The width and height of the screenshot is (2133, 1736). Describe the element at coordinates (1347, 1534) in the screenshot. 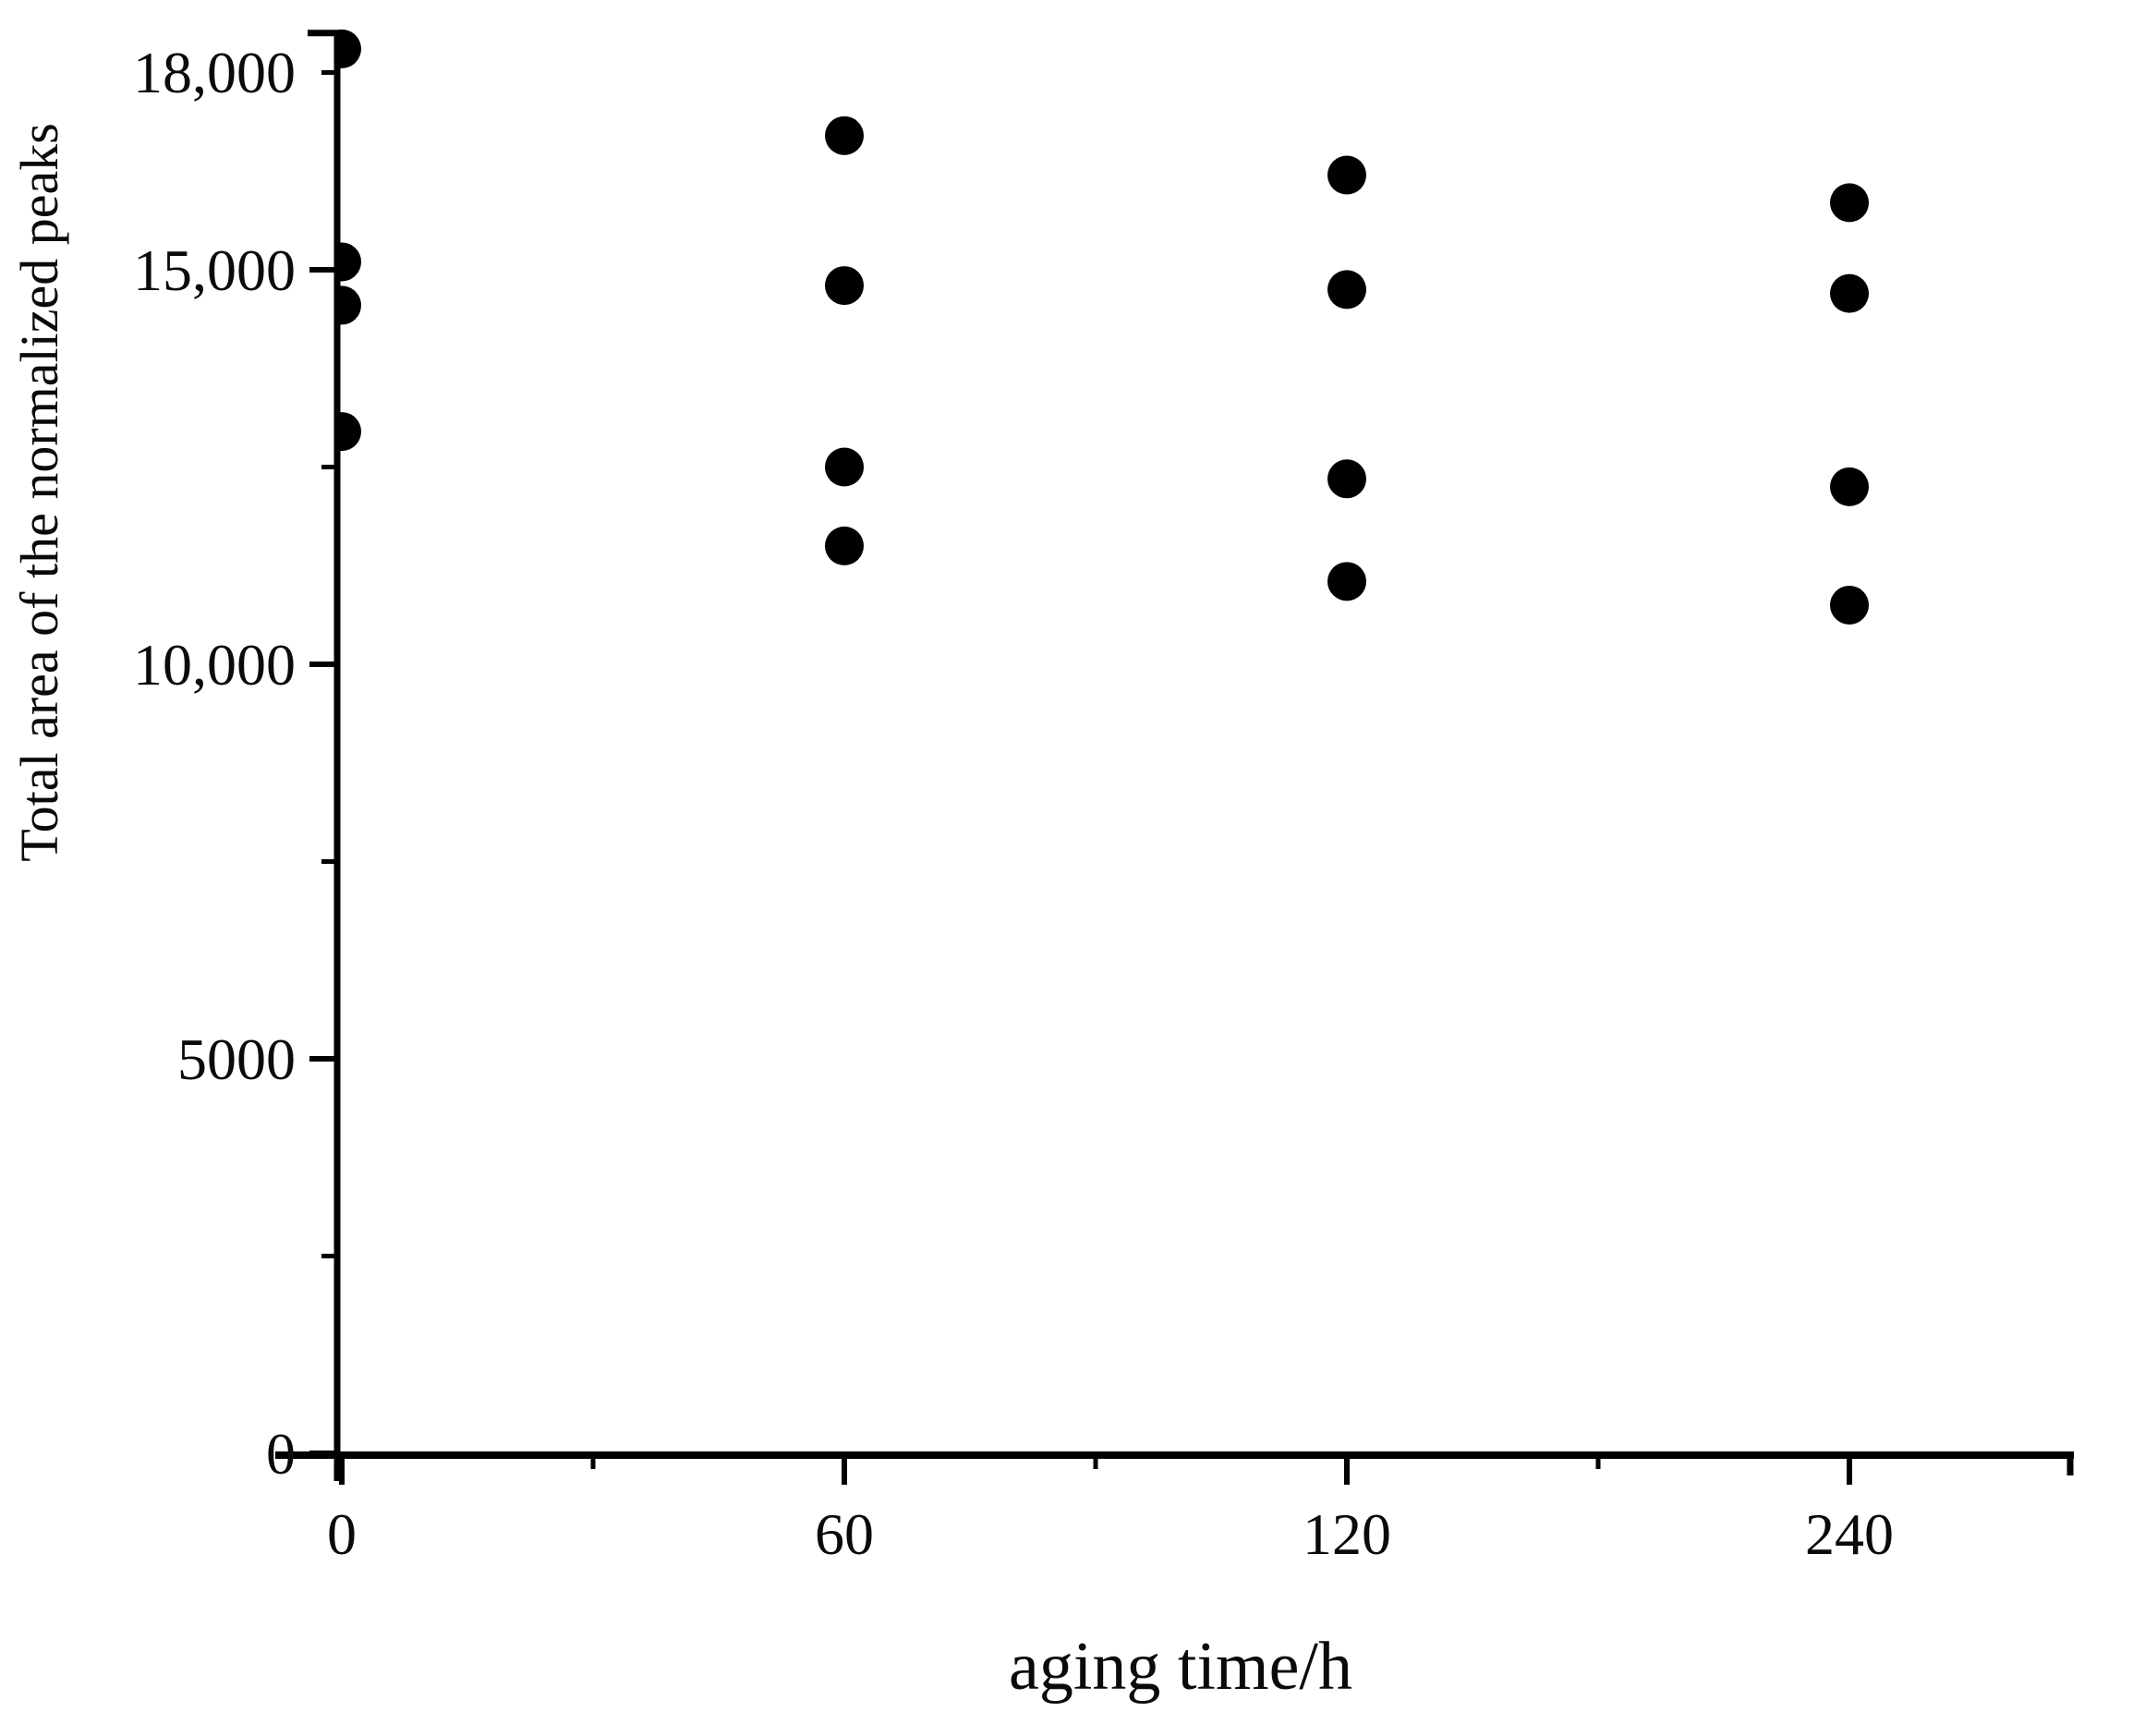

I see `x-tick-label: 120` at that location.